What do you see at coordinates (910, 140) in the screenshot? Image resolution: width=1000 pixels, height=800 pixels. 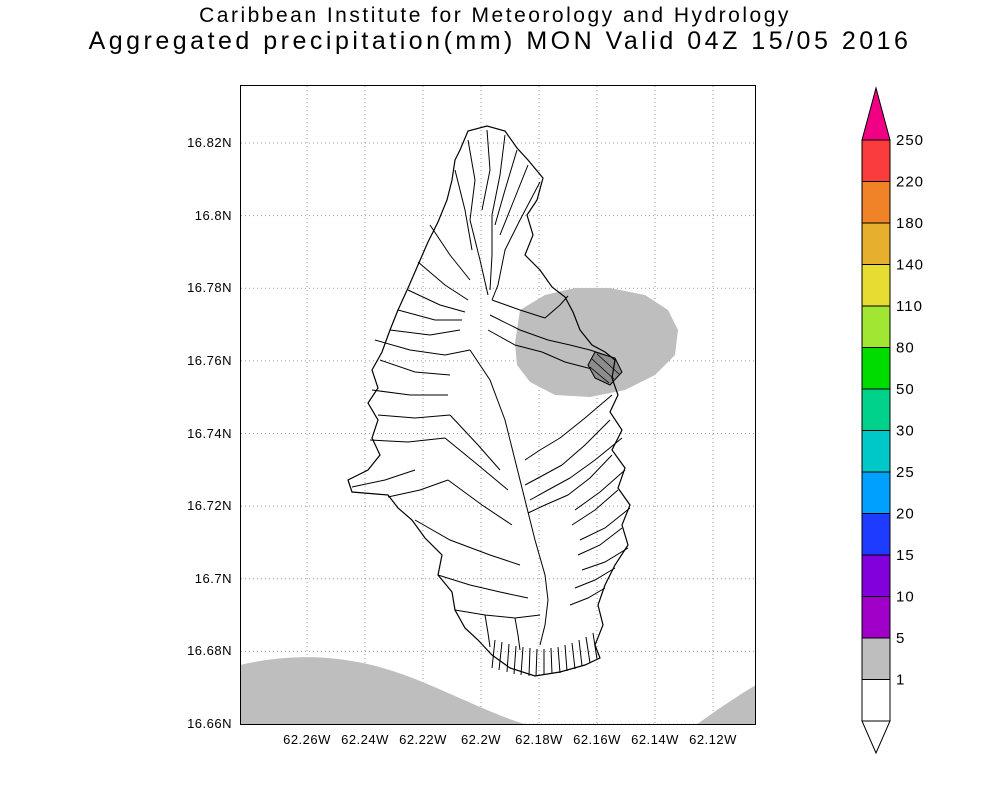 I see `colorbar-tick-label: 250` at bounding box center [910, 140].